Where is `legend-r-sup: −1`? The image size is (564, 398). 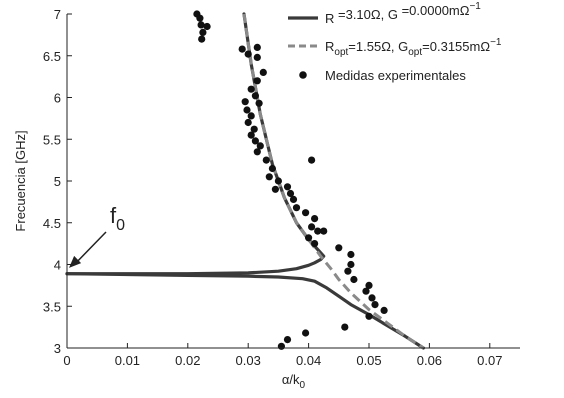 legend-r-sup: −1 is located at coordinates (475, 6).